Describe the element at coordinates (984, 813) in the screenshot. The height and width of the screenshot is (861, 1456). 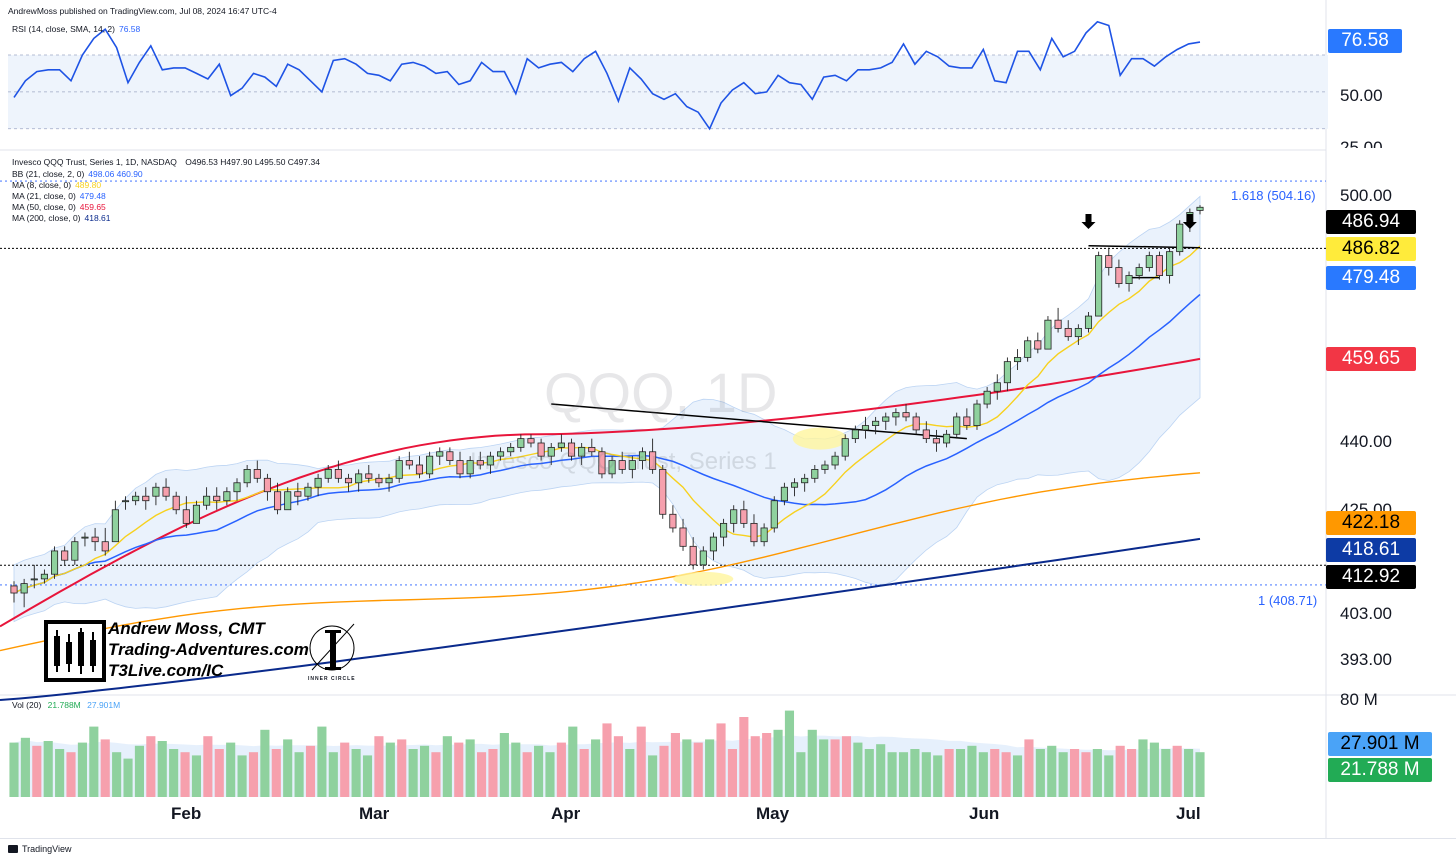
I see `month-jun: Jun` at that location.